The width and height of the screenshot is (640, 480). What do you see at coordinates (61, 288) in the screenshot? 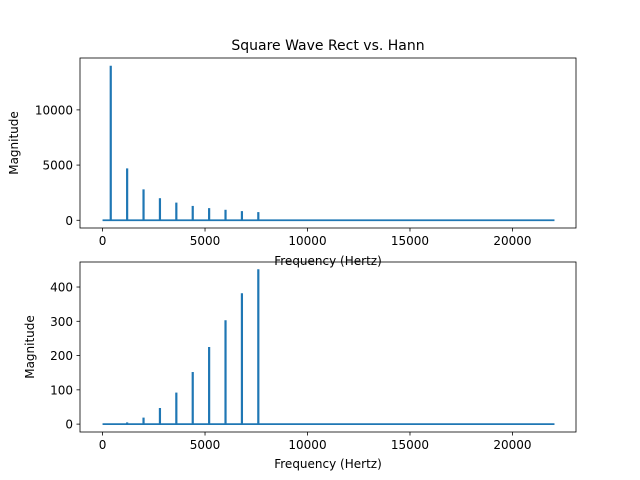
I see `bottom-y-tick-label: 400` at bounding box center [61, 288].